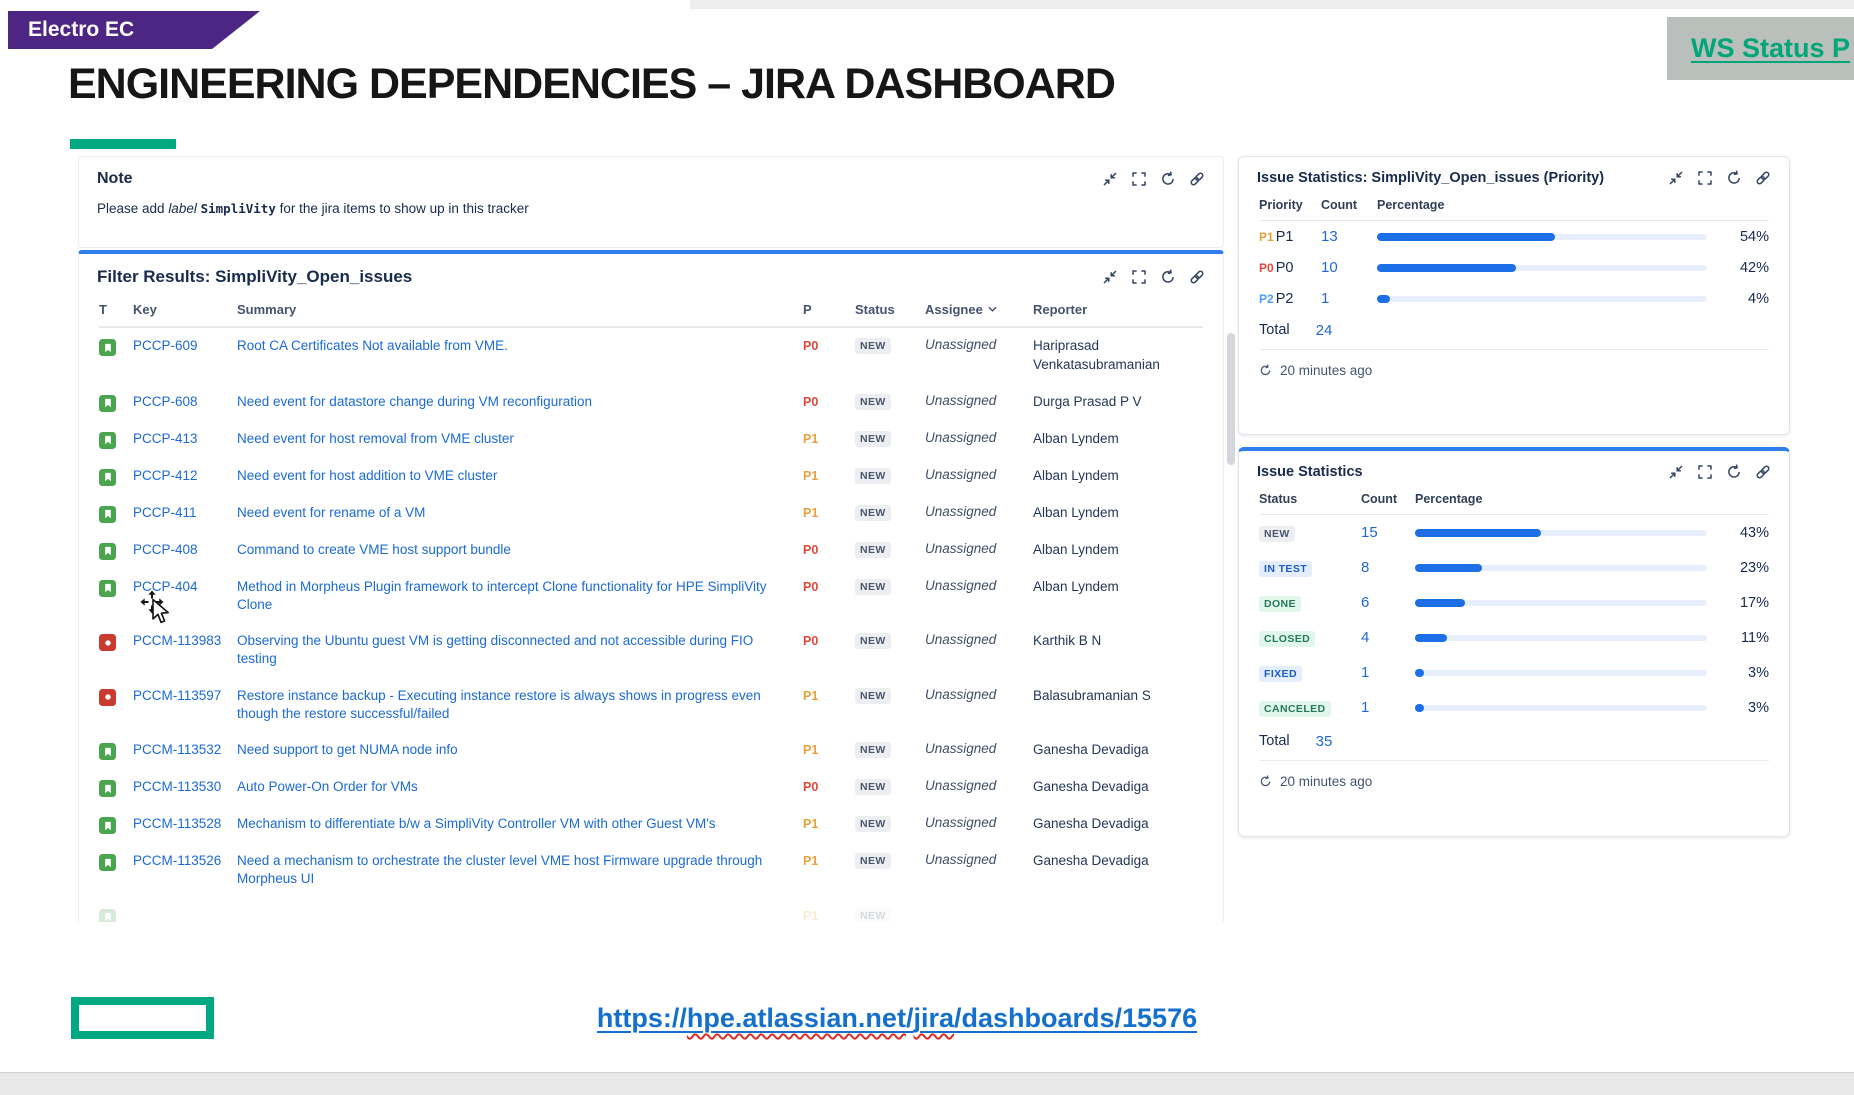 This screenshot has height=1095, width=1854. What do you see at coordinates (873, 438) in the screenshot?
I see `status-badge: NEW` at bounding box center [873, 438].